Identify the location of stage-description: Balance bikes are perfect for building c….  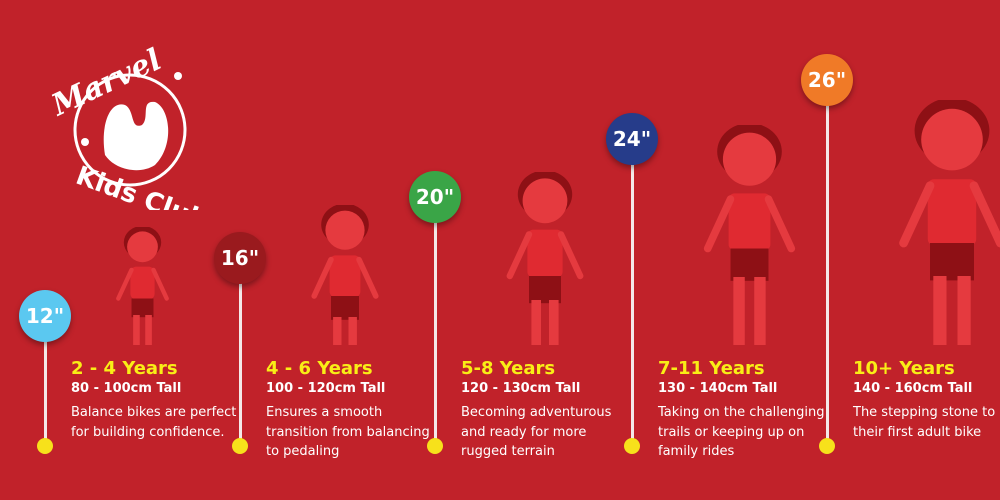
(154, 422).